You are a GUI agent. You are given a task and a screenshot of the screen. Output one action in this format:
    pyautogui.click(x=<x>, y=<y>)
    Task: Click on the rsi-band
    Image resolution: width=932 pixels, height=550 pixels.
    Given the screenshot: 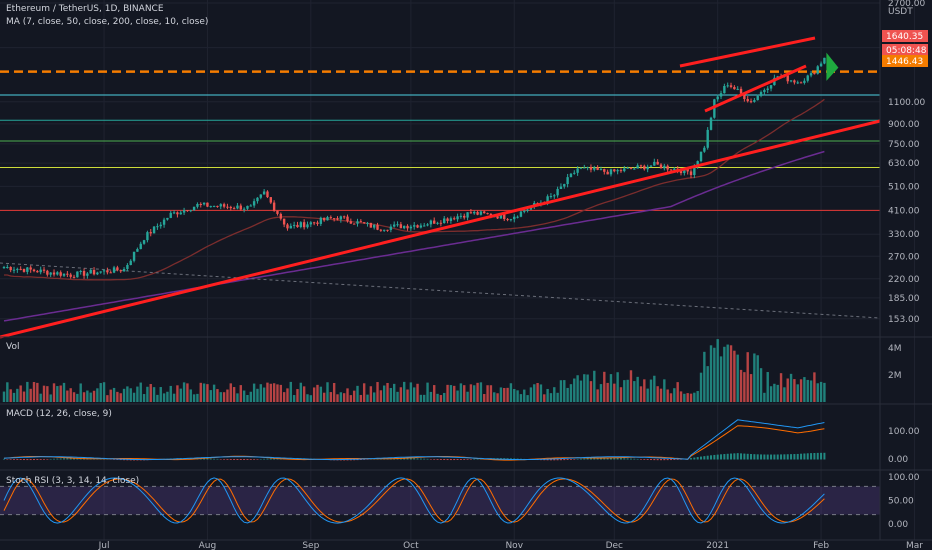 What is the action you would take?
    pyautogui.click(x=440, y=500)
    